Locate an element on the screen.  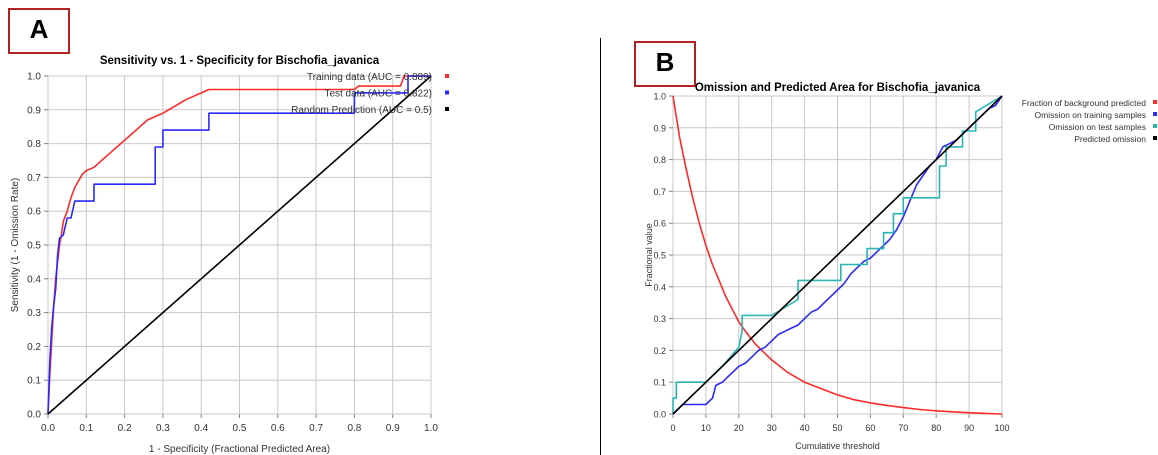
panel-a-label: A is located at coordinates (39, 29).